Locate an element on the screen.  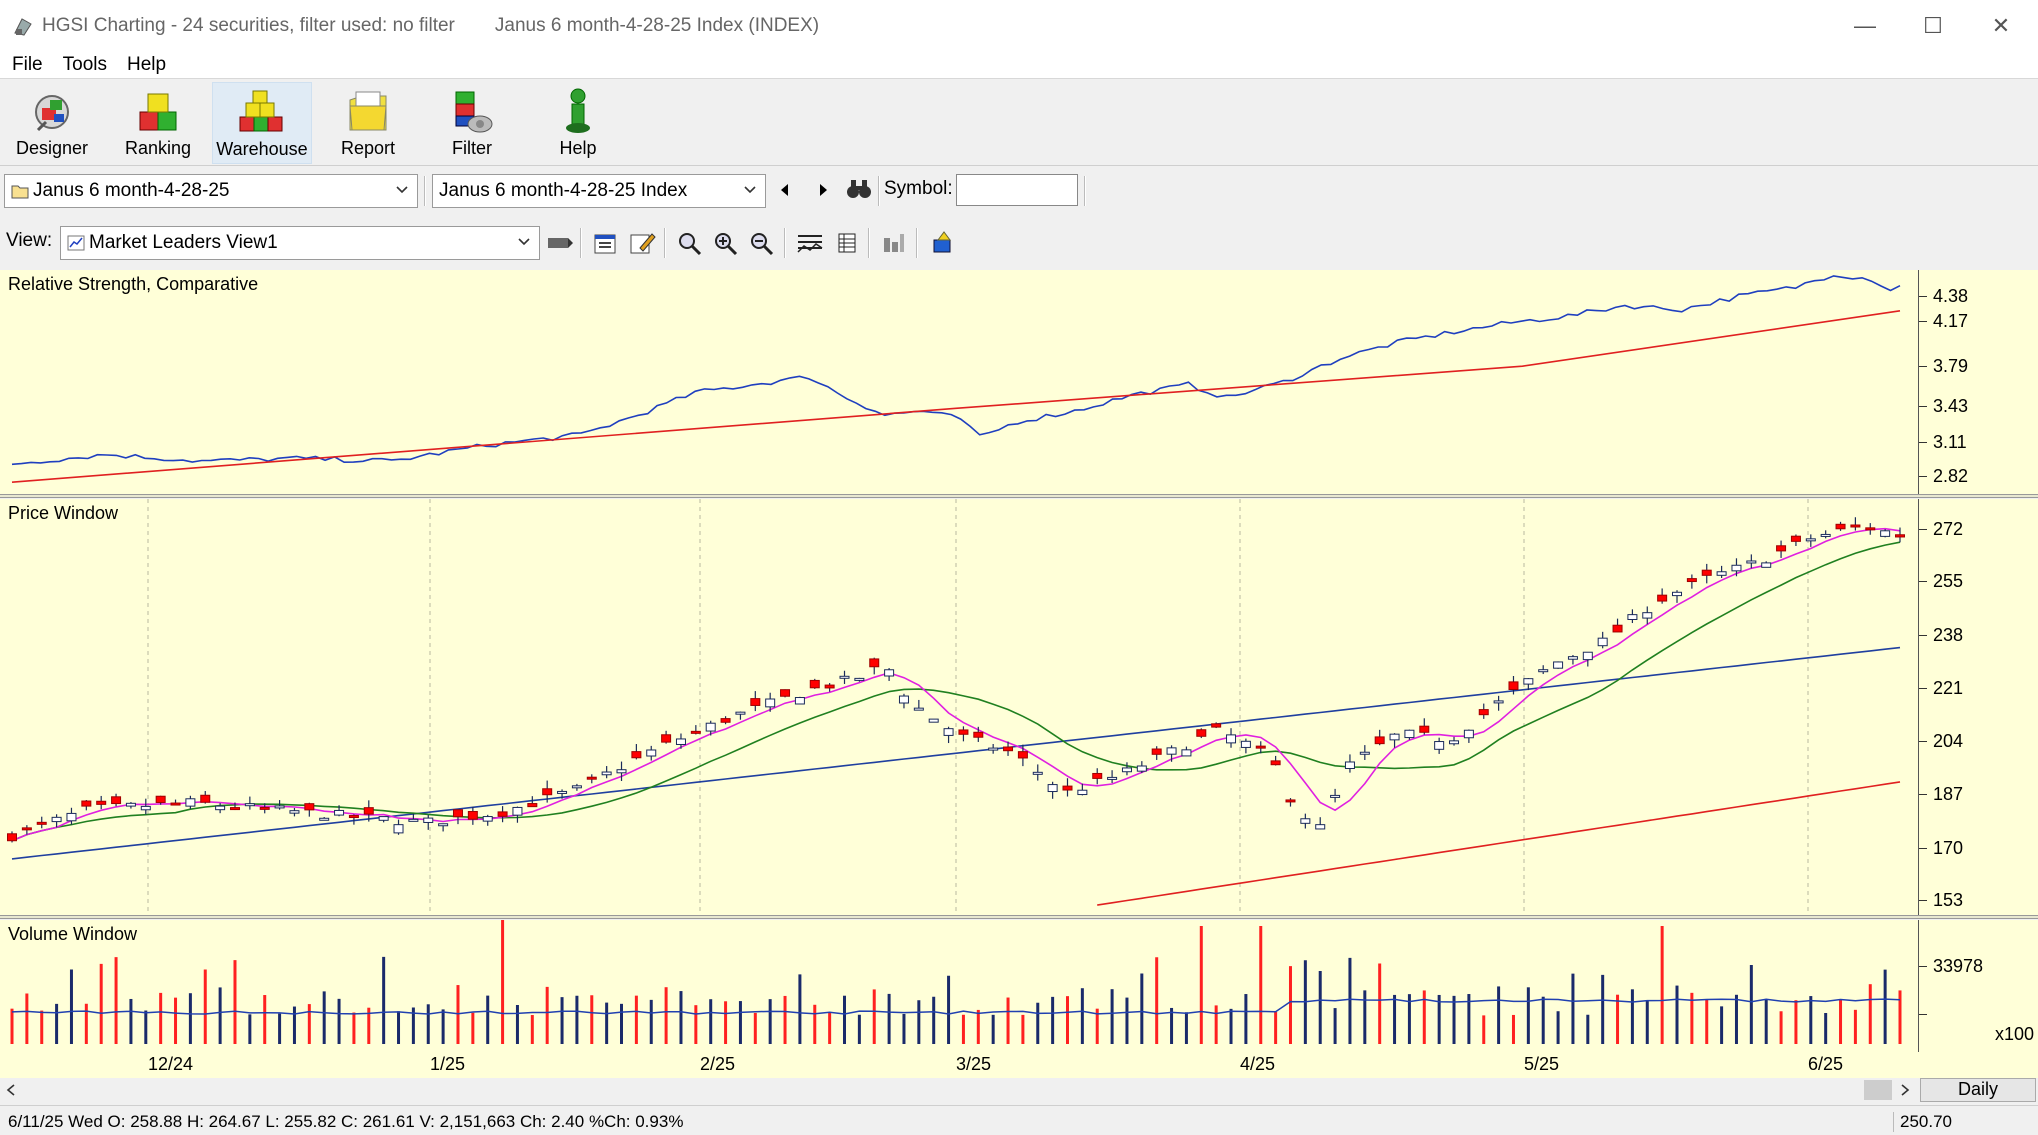
indicators-icon is located at coordinates (810, 243).